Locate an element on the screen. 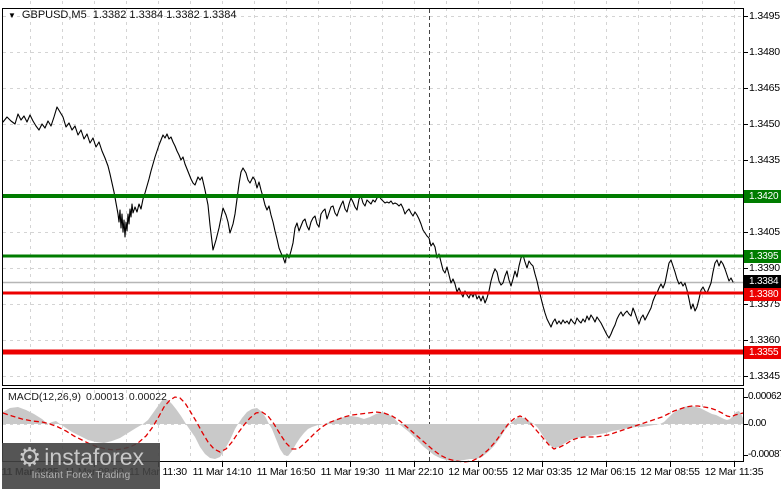 The image size is (781, 489). macd-name: MACD(12,26,9) is located at coordinates (44, 397).